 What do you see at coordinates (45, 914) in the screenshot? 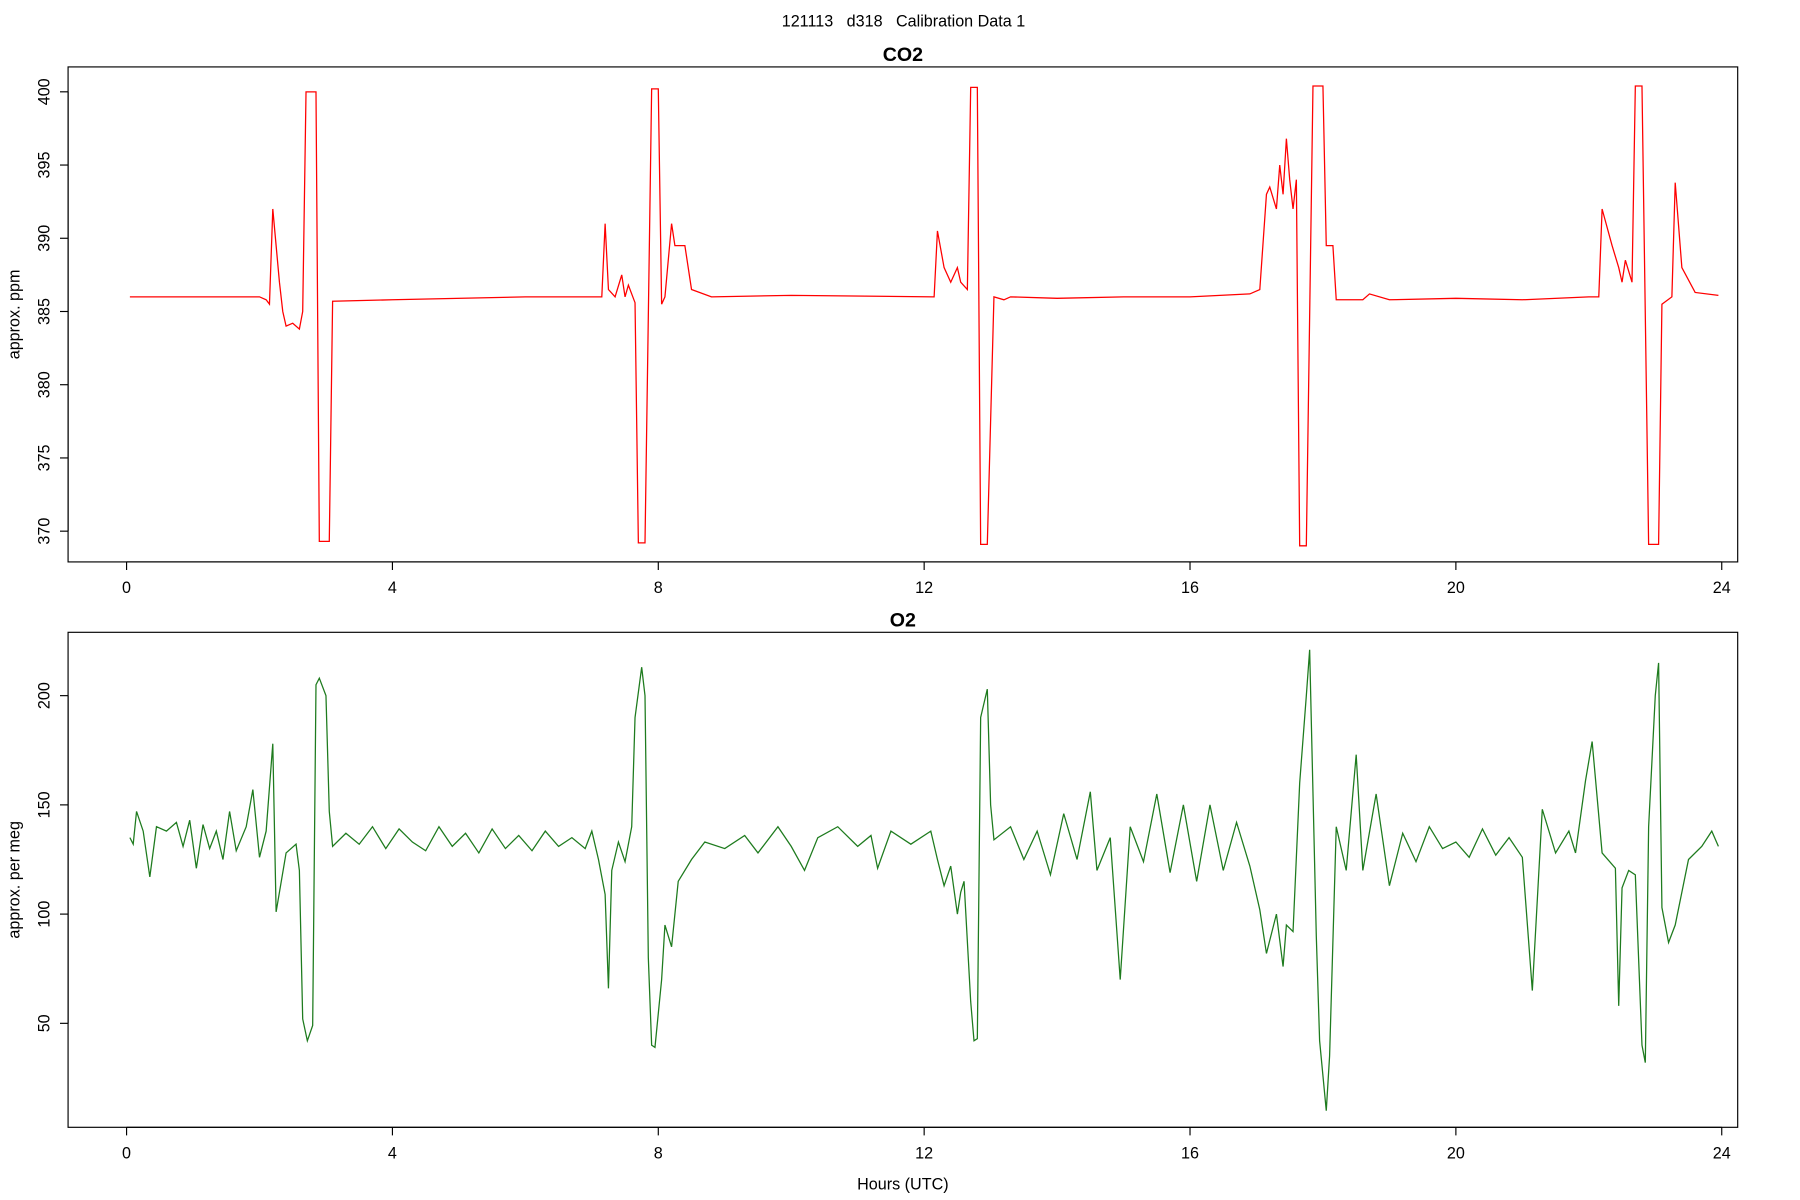
I see `y-tick-label: 100` at bounding box center [45, 914].